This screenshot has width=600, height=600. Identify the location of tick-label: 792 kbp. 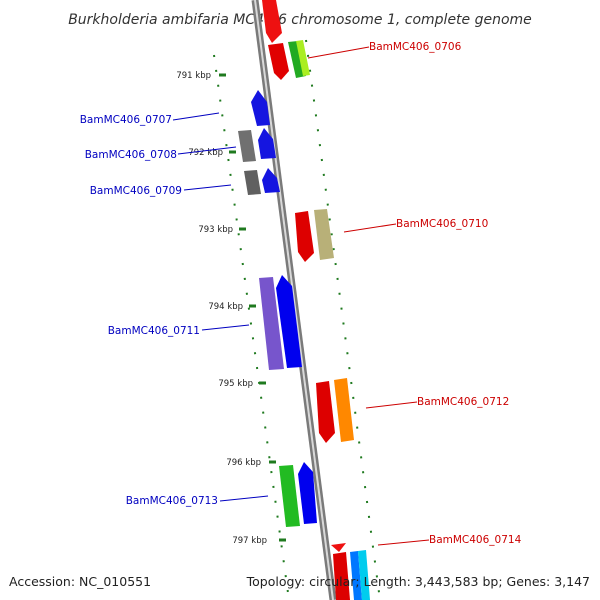
(205, 153).